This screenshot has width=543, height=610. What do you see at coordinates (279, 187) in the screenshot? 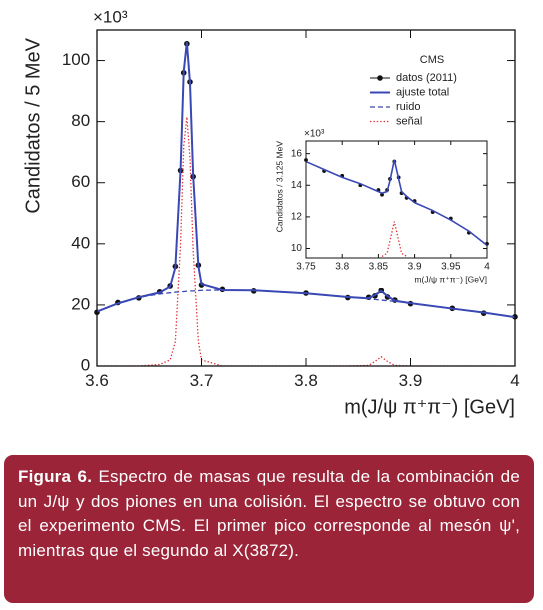
I see `y-axis-label: Candidatos / 3.125 MeV` at bounding box center [279, 187].